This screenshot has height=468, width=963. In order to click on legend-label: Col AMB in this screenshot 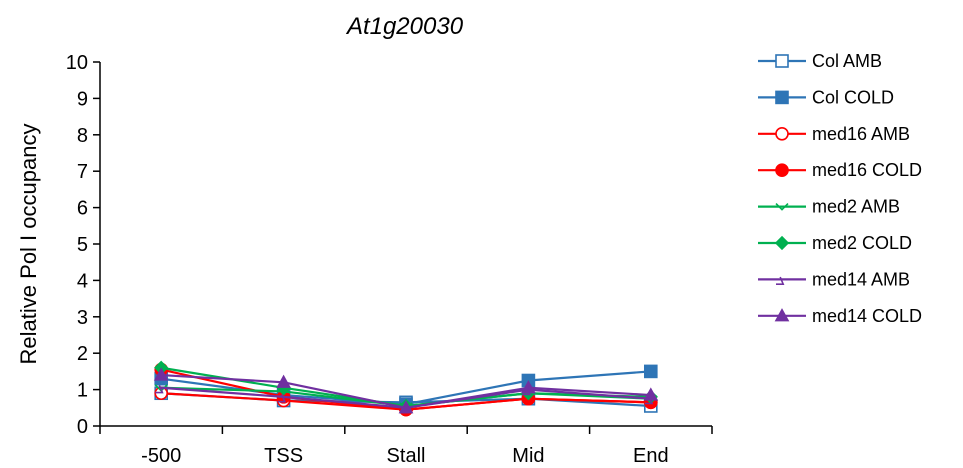, I will do `click(847, 61)`.